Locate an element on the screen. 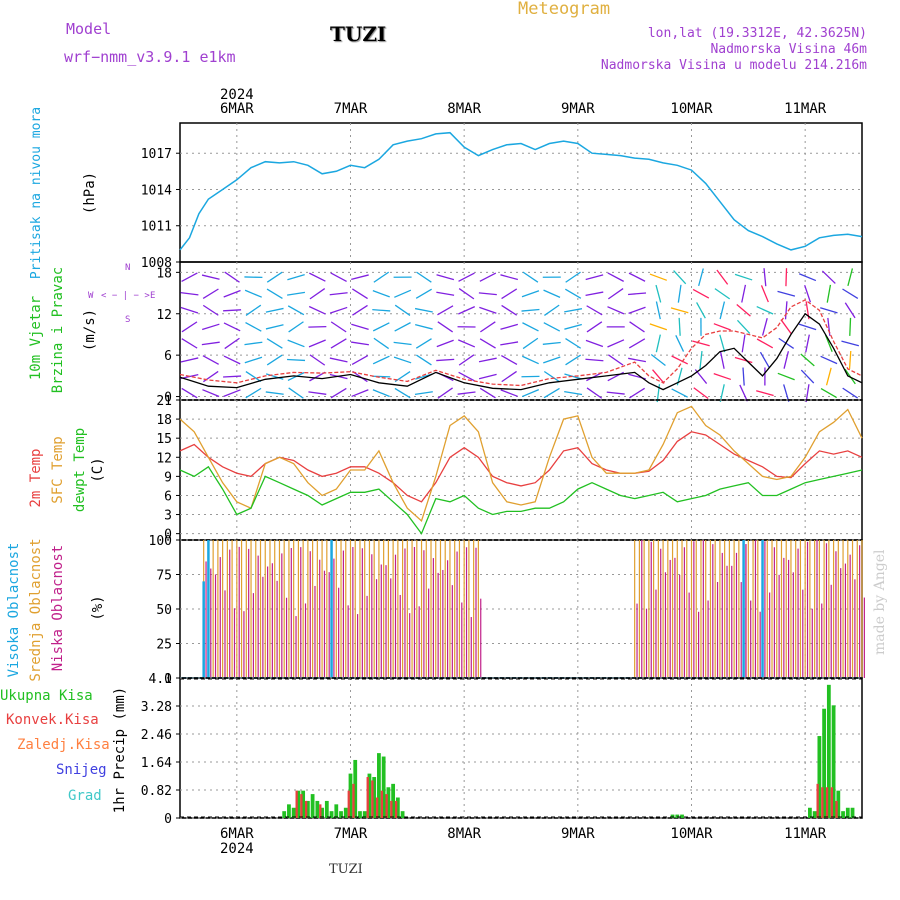 The image size is (900, 900). day-label: 7MAR is located at coordinates (351, 834).